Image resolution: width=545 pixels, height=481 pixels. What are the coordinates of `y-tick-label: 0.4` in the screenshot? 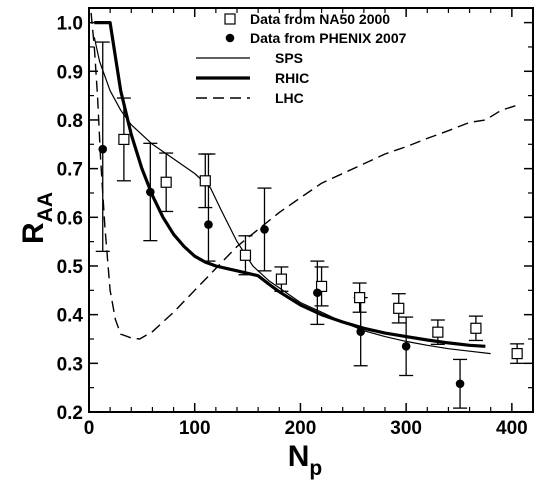 It's located at (70, 316).